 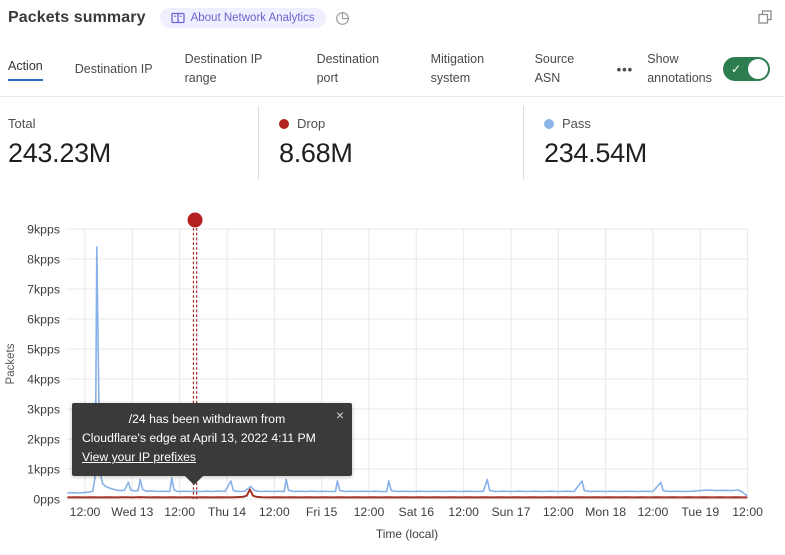 I want to click on x-axis-title: Time (local), so click(x=407, y=534).